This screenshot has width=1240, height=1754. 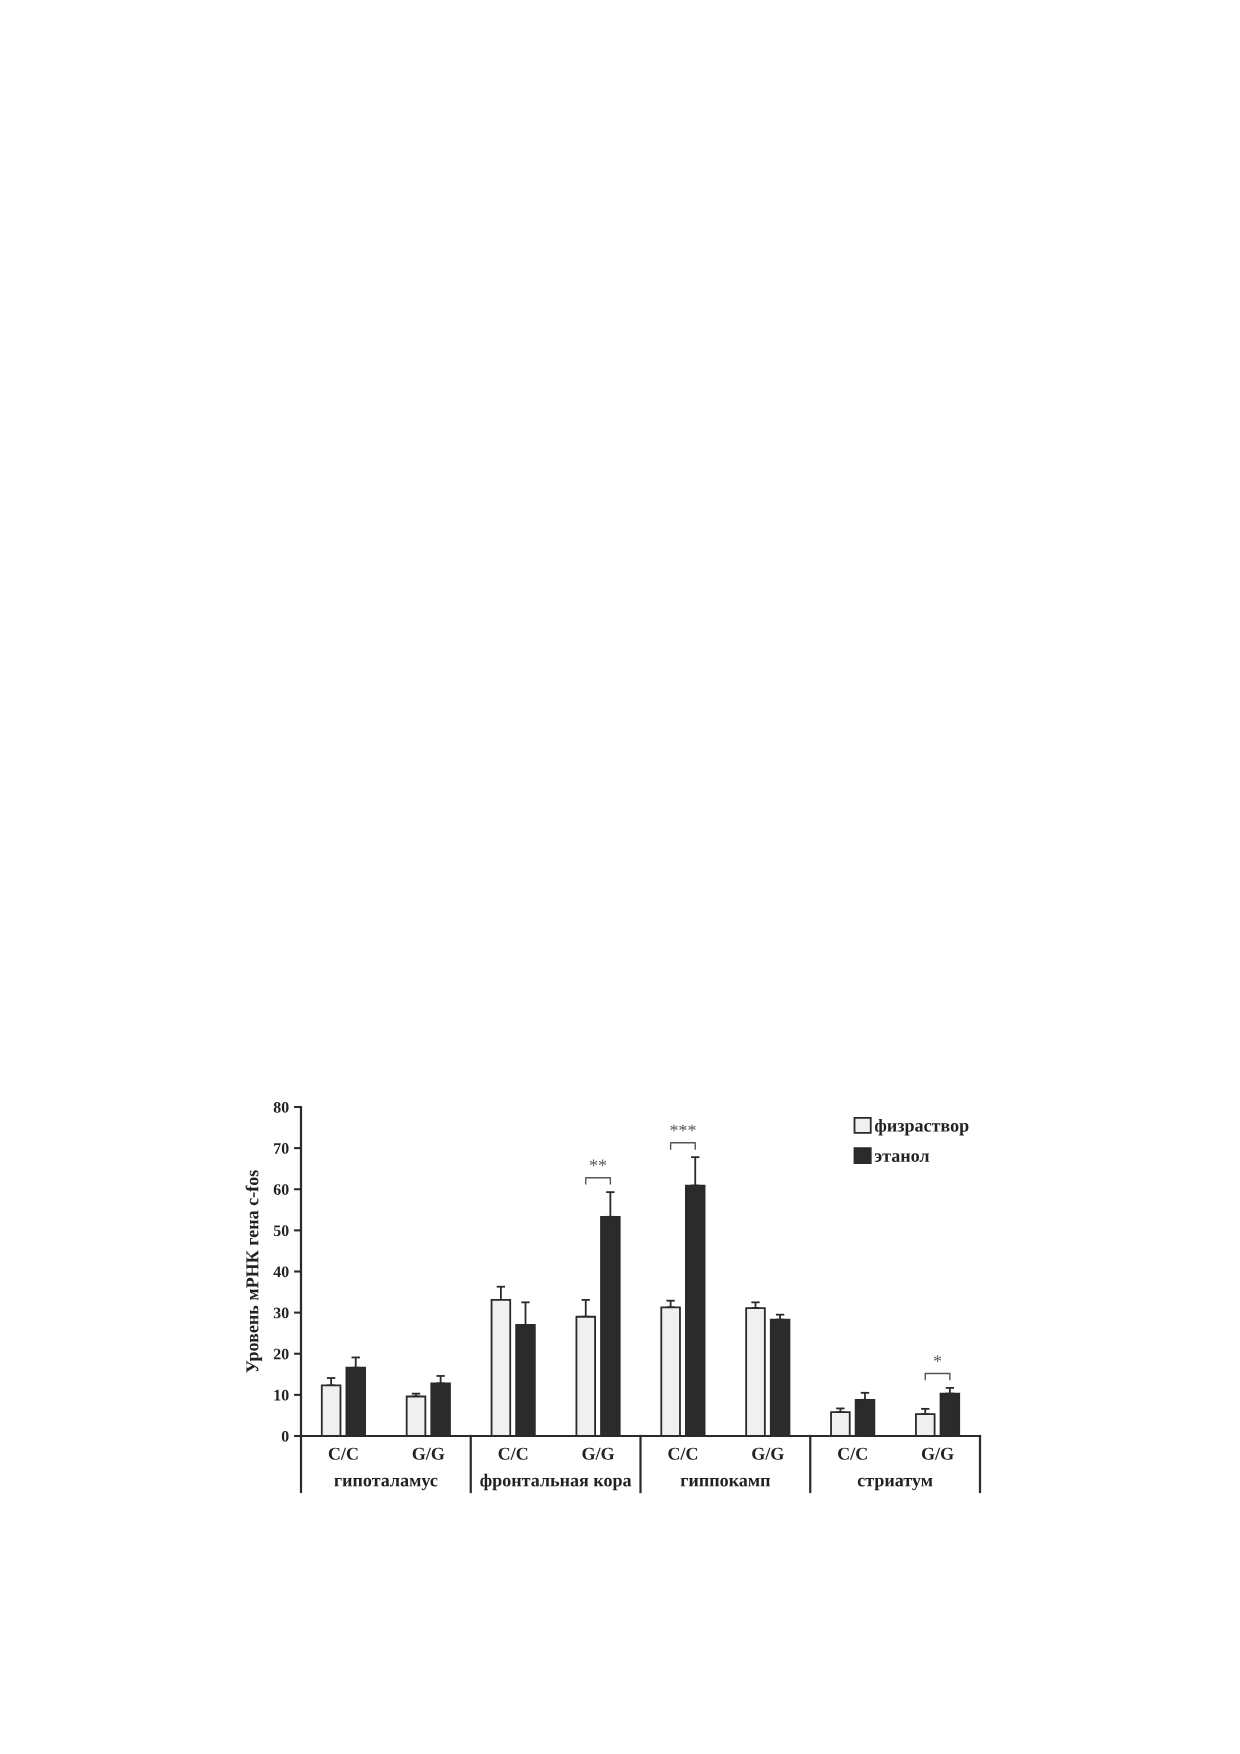 What do you see at coordinates (281, 1107) in the screenshot?
I see `y-tick-label: 80` at bounding box center [281, 1107].